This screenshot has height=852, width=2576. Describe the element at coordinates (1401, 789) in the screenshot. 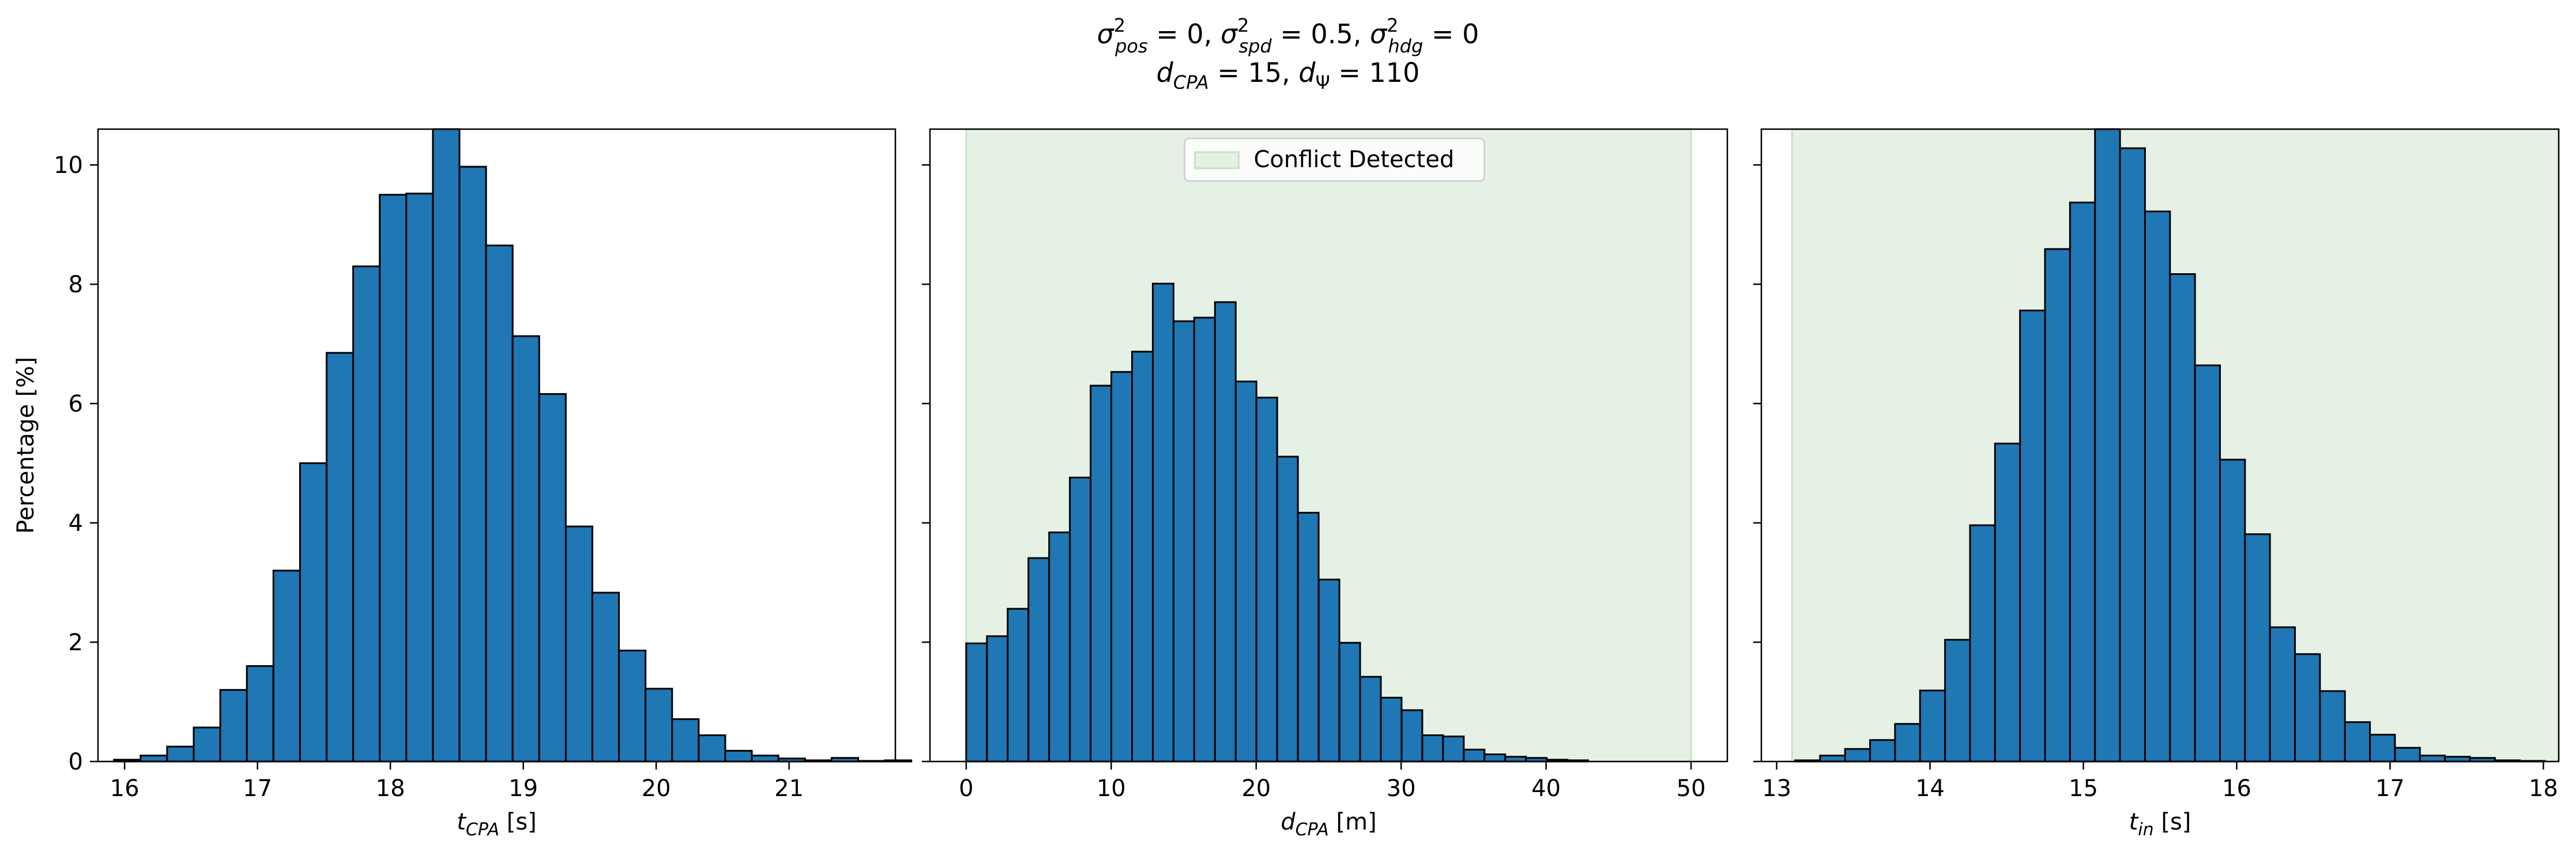

I see `x-tick-label: 30` at that location.